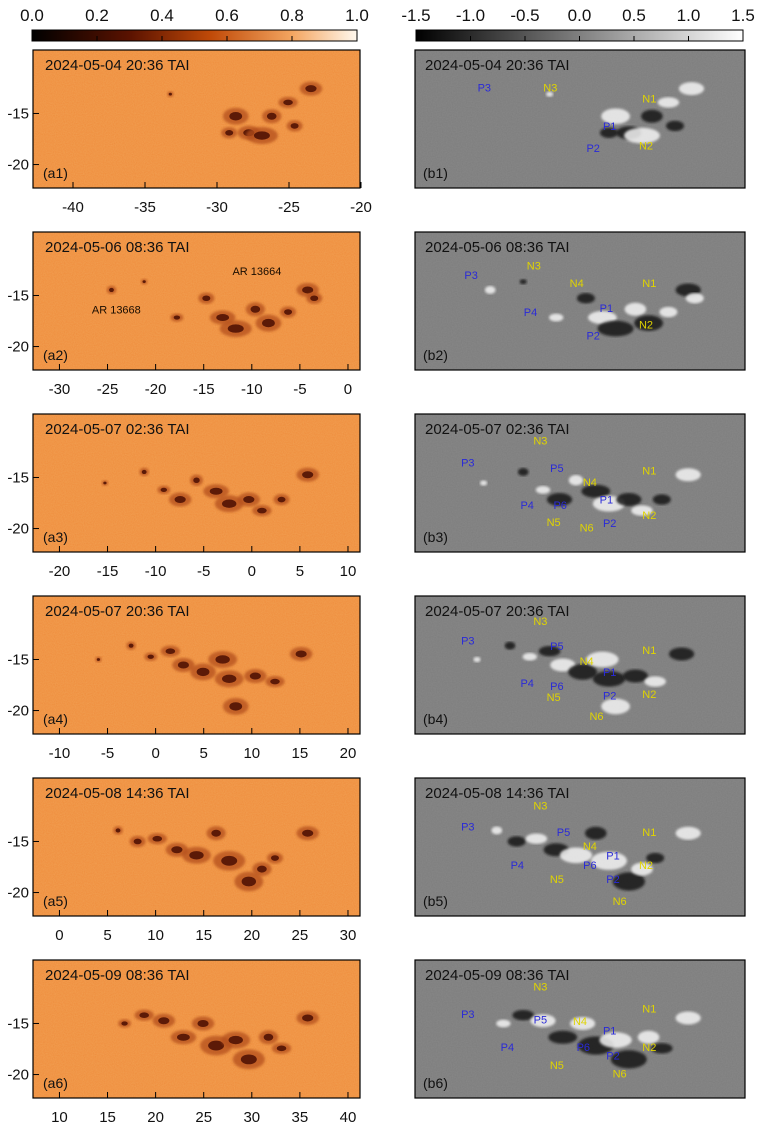 This screenshot has width=764, height=1130. I want to click on x-axis: -40 -35 -30 -25 -20, so click(217, 199).